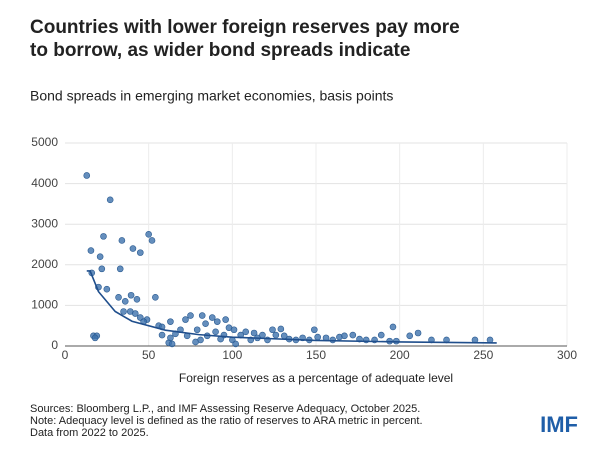 The image size is (600, 455). Describe the element at coordinates (89, 433) in the screenshot. I see `note: Data from 2022 to 2025.` at that location.